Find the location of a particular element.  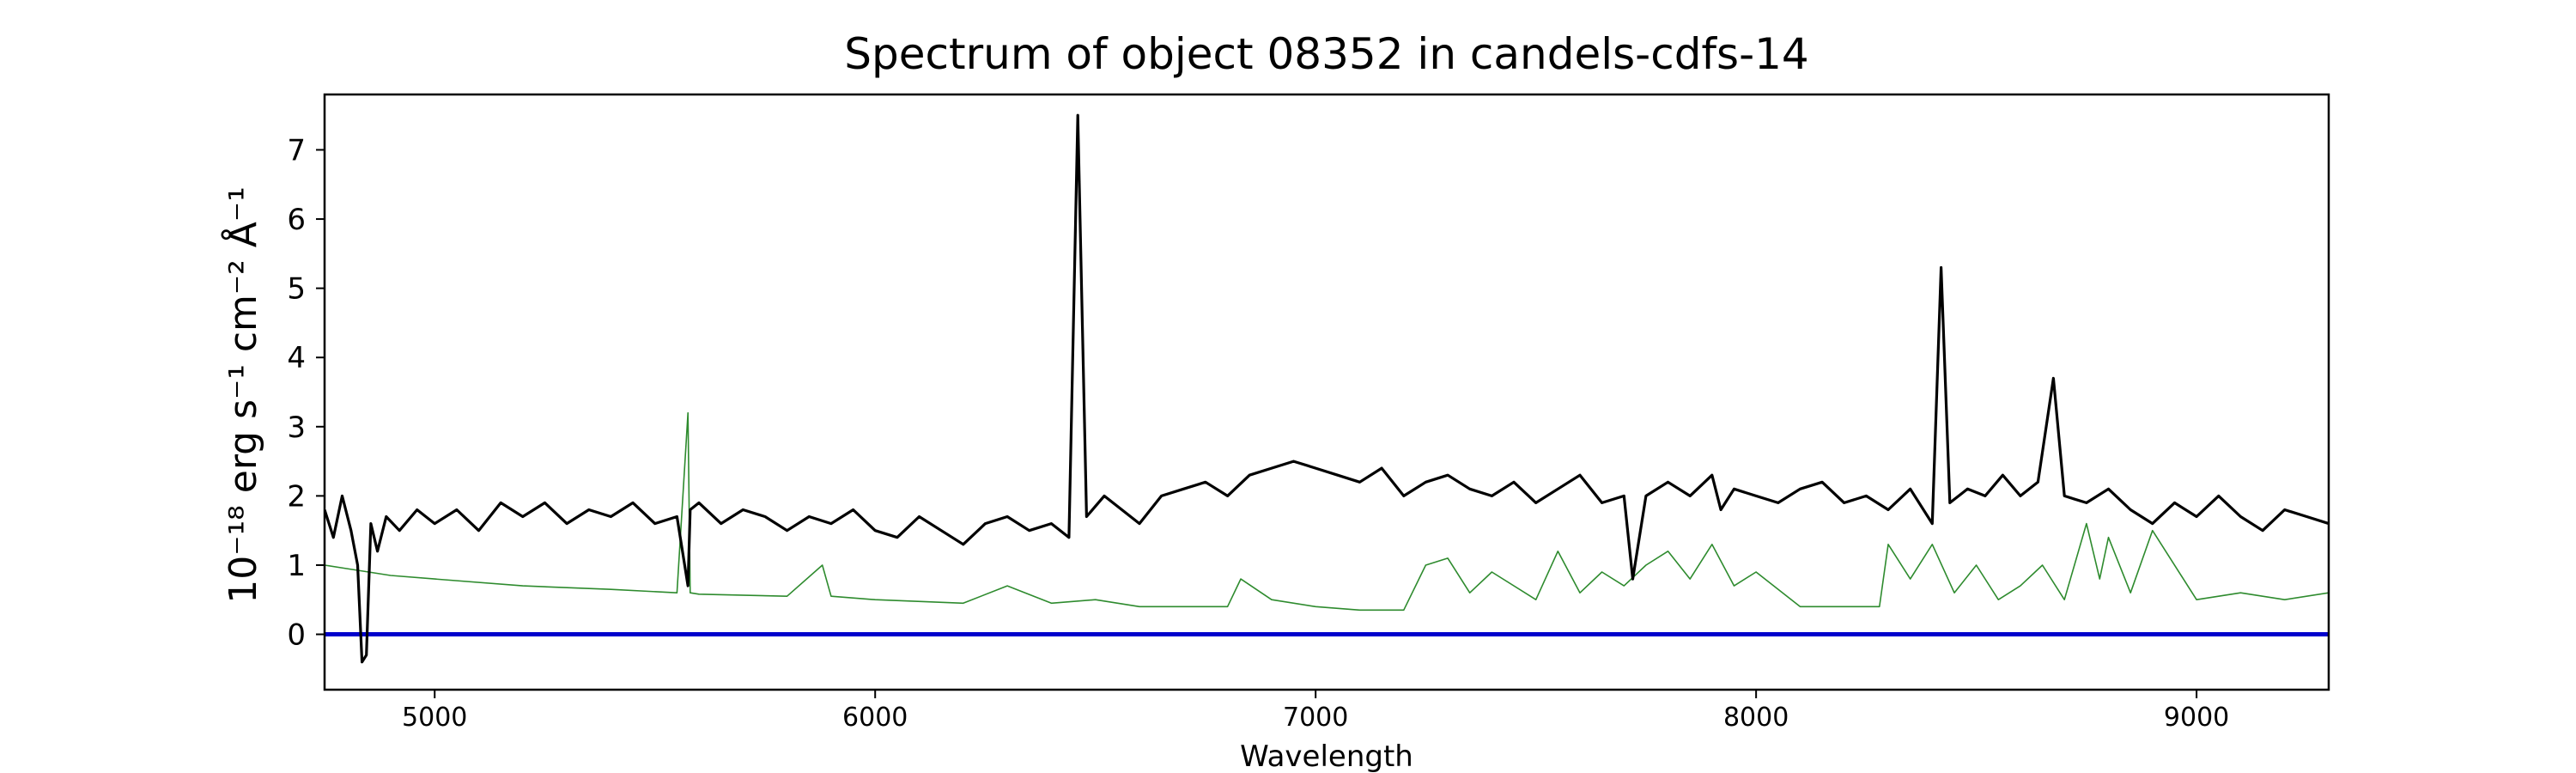

y-tick-label: 2 is located at coordinates (296, 496).